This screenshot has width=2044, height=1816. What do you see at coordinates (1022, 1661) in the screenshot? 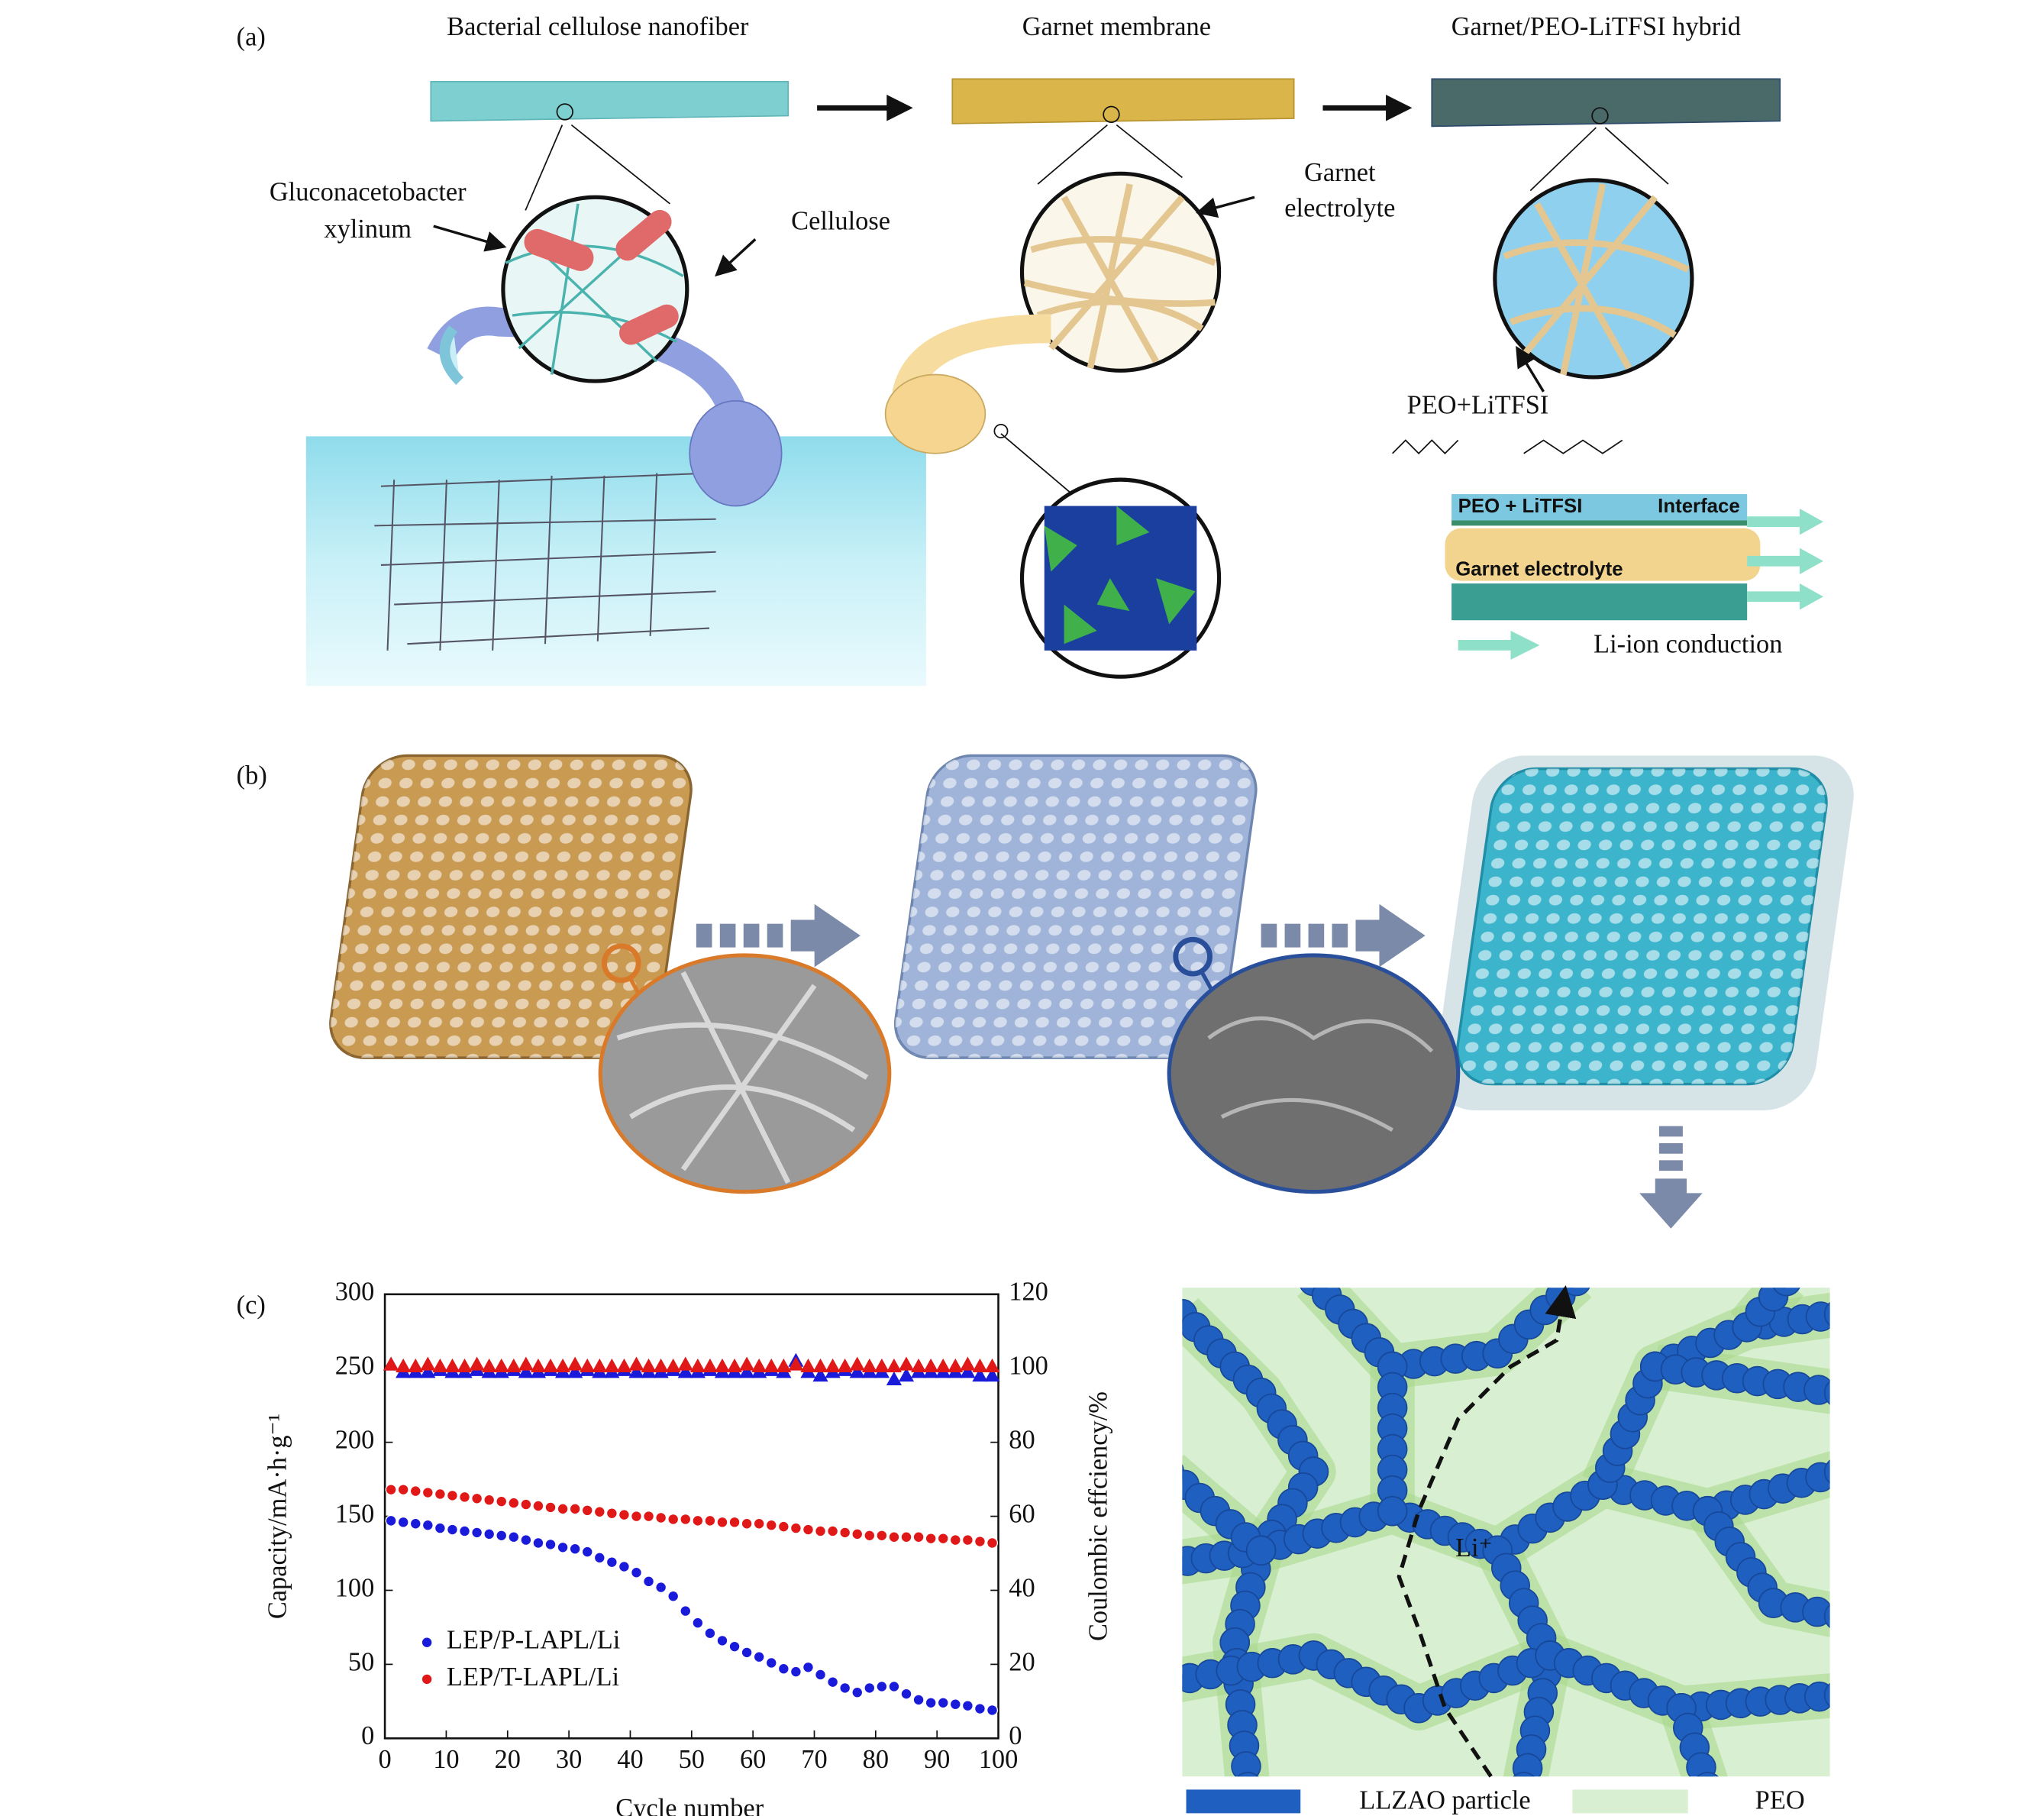
I see `y2-tick-label: 20` at bounding box center [1022, 1661].